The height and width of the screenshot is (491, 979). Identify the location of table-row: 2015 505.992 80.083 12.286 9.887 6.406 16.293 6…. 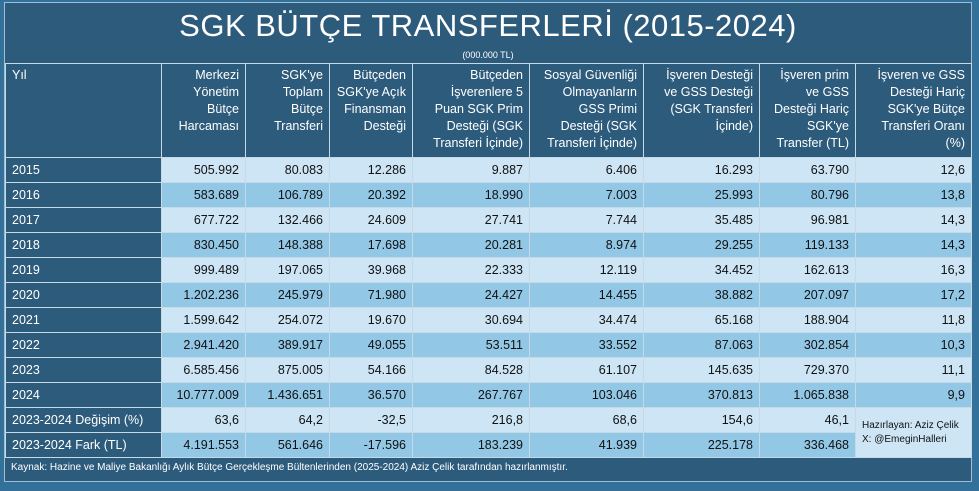
(488, 170).